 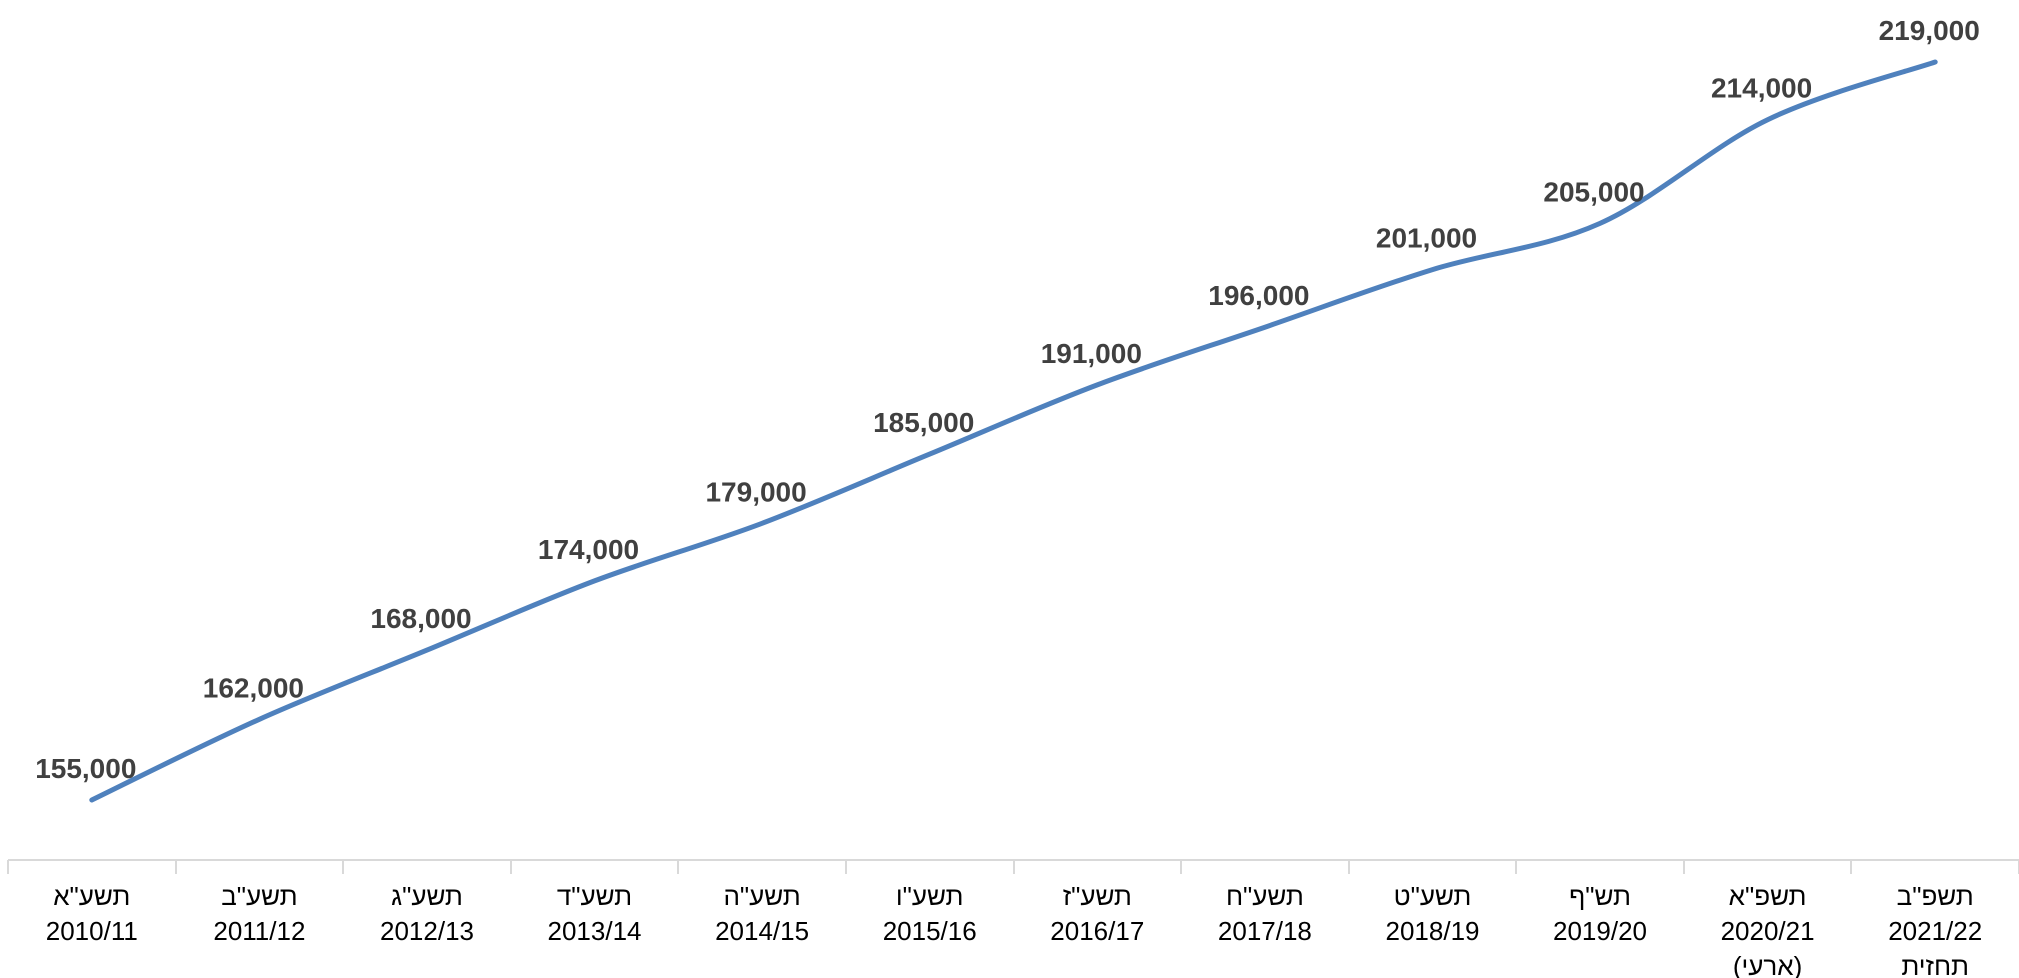 What do you see at coordinates (588, 549) in the screenshot?
I see `data-label-4: 174,000` at bounding box center [588, 549].